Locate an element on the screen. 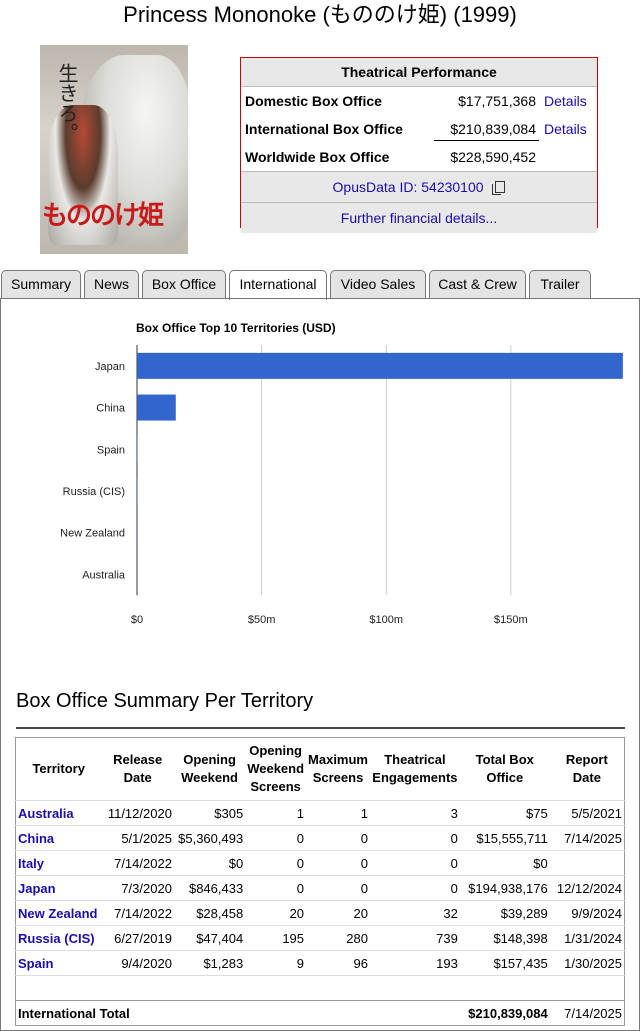 This screenshot has width=640, height=1031. table-cell: $194,938,176 is located at coordinates (504, 888).